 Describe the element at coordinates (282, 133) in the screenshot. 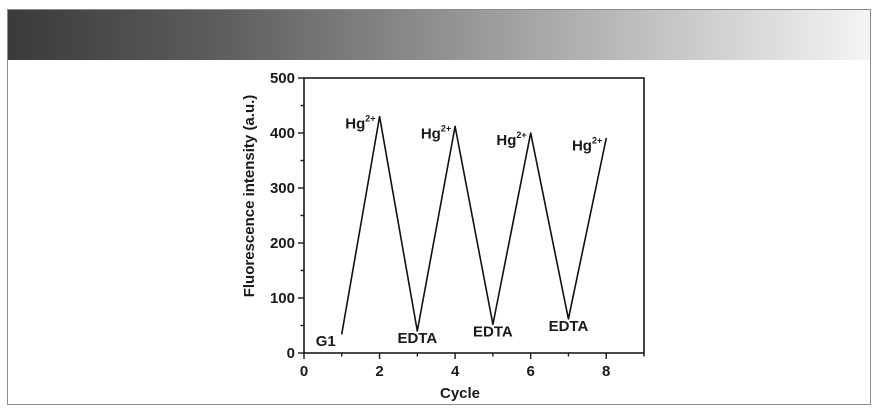

I see `y-tick-label: 400` at that location.